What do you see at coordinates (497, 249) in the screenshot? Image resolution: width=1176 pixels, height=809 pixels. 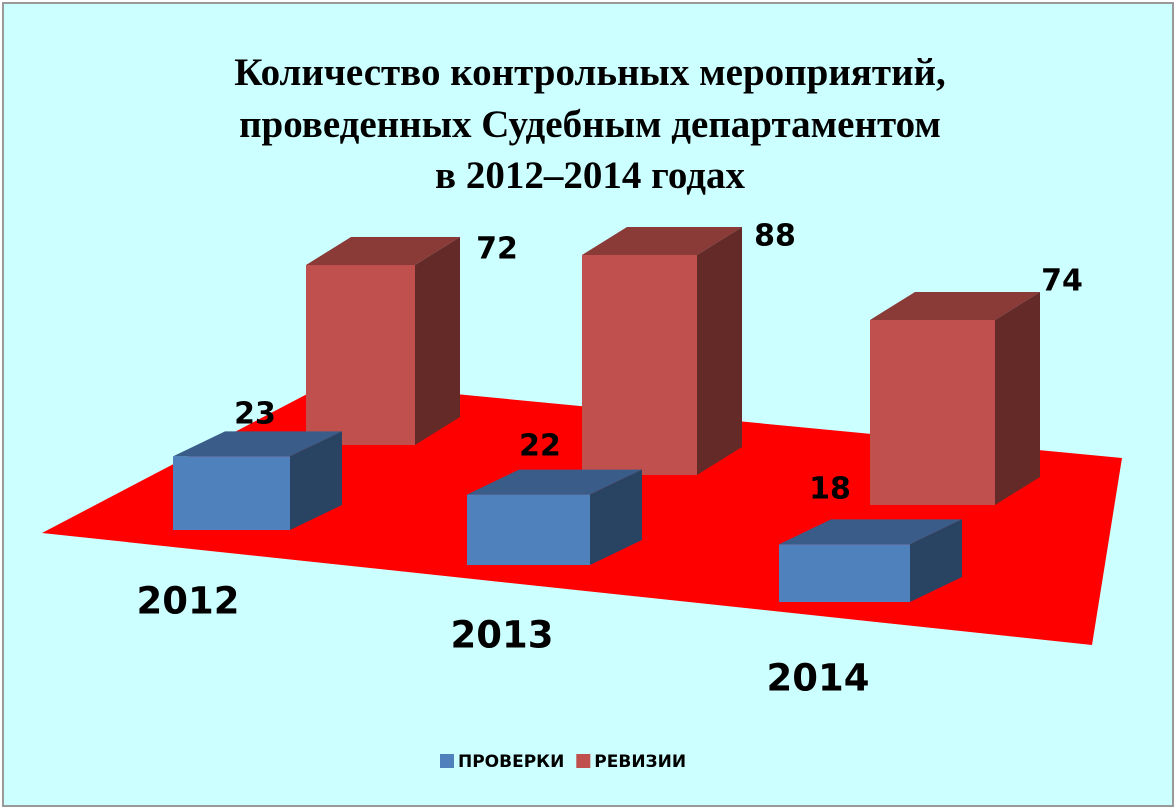 I see `data-label: 72` at bounding box center [497, 249].